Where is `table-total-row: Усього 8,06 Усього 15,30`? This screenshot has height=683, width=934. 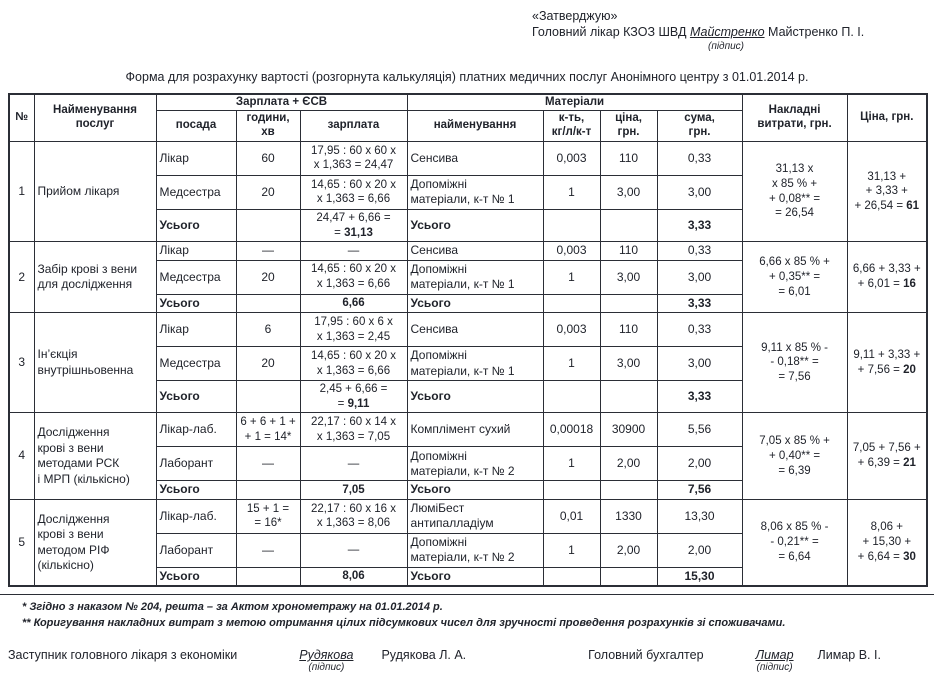
table-total-row: Усього 8,06 Усього 15,30 is located at coordinates (468, 576).